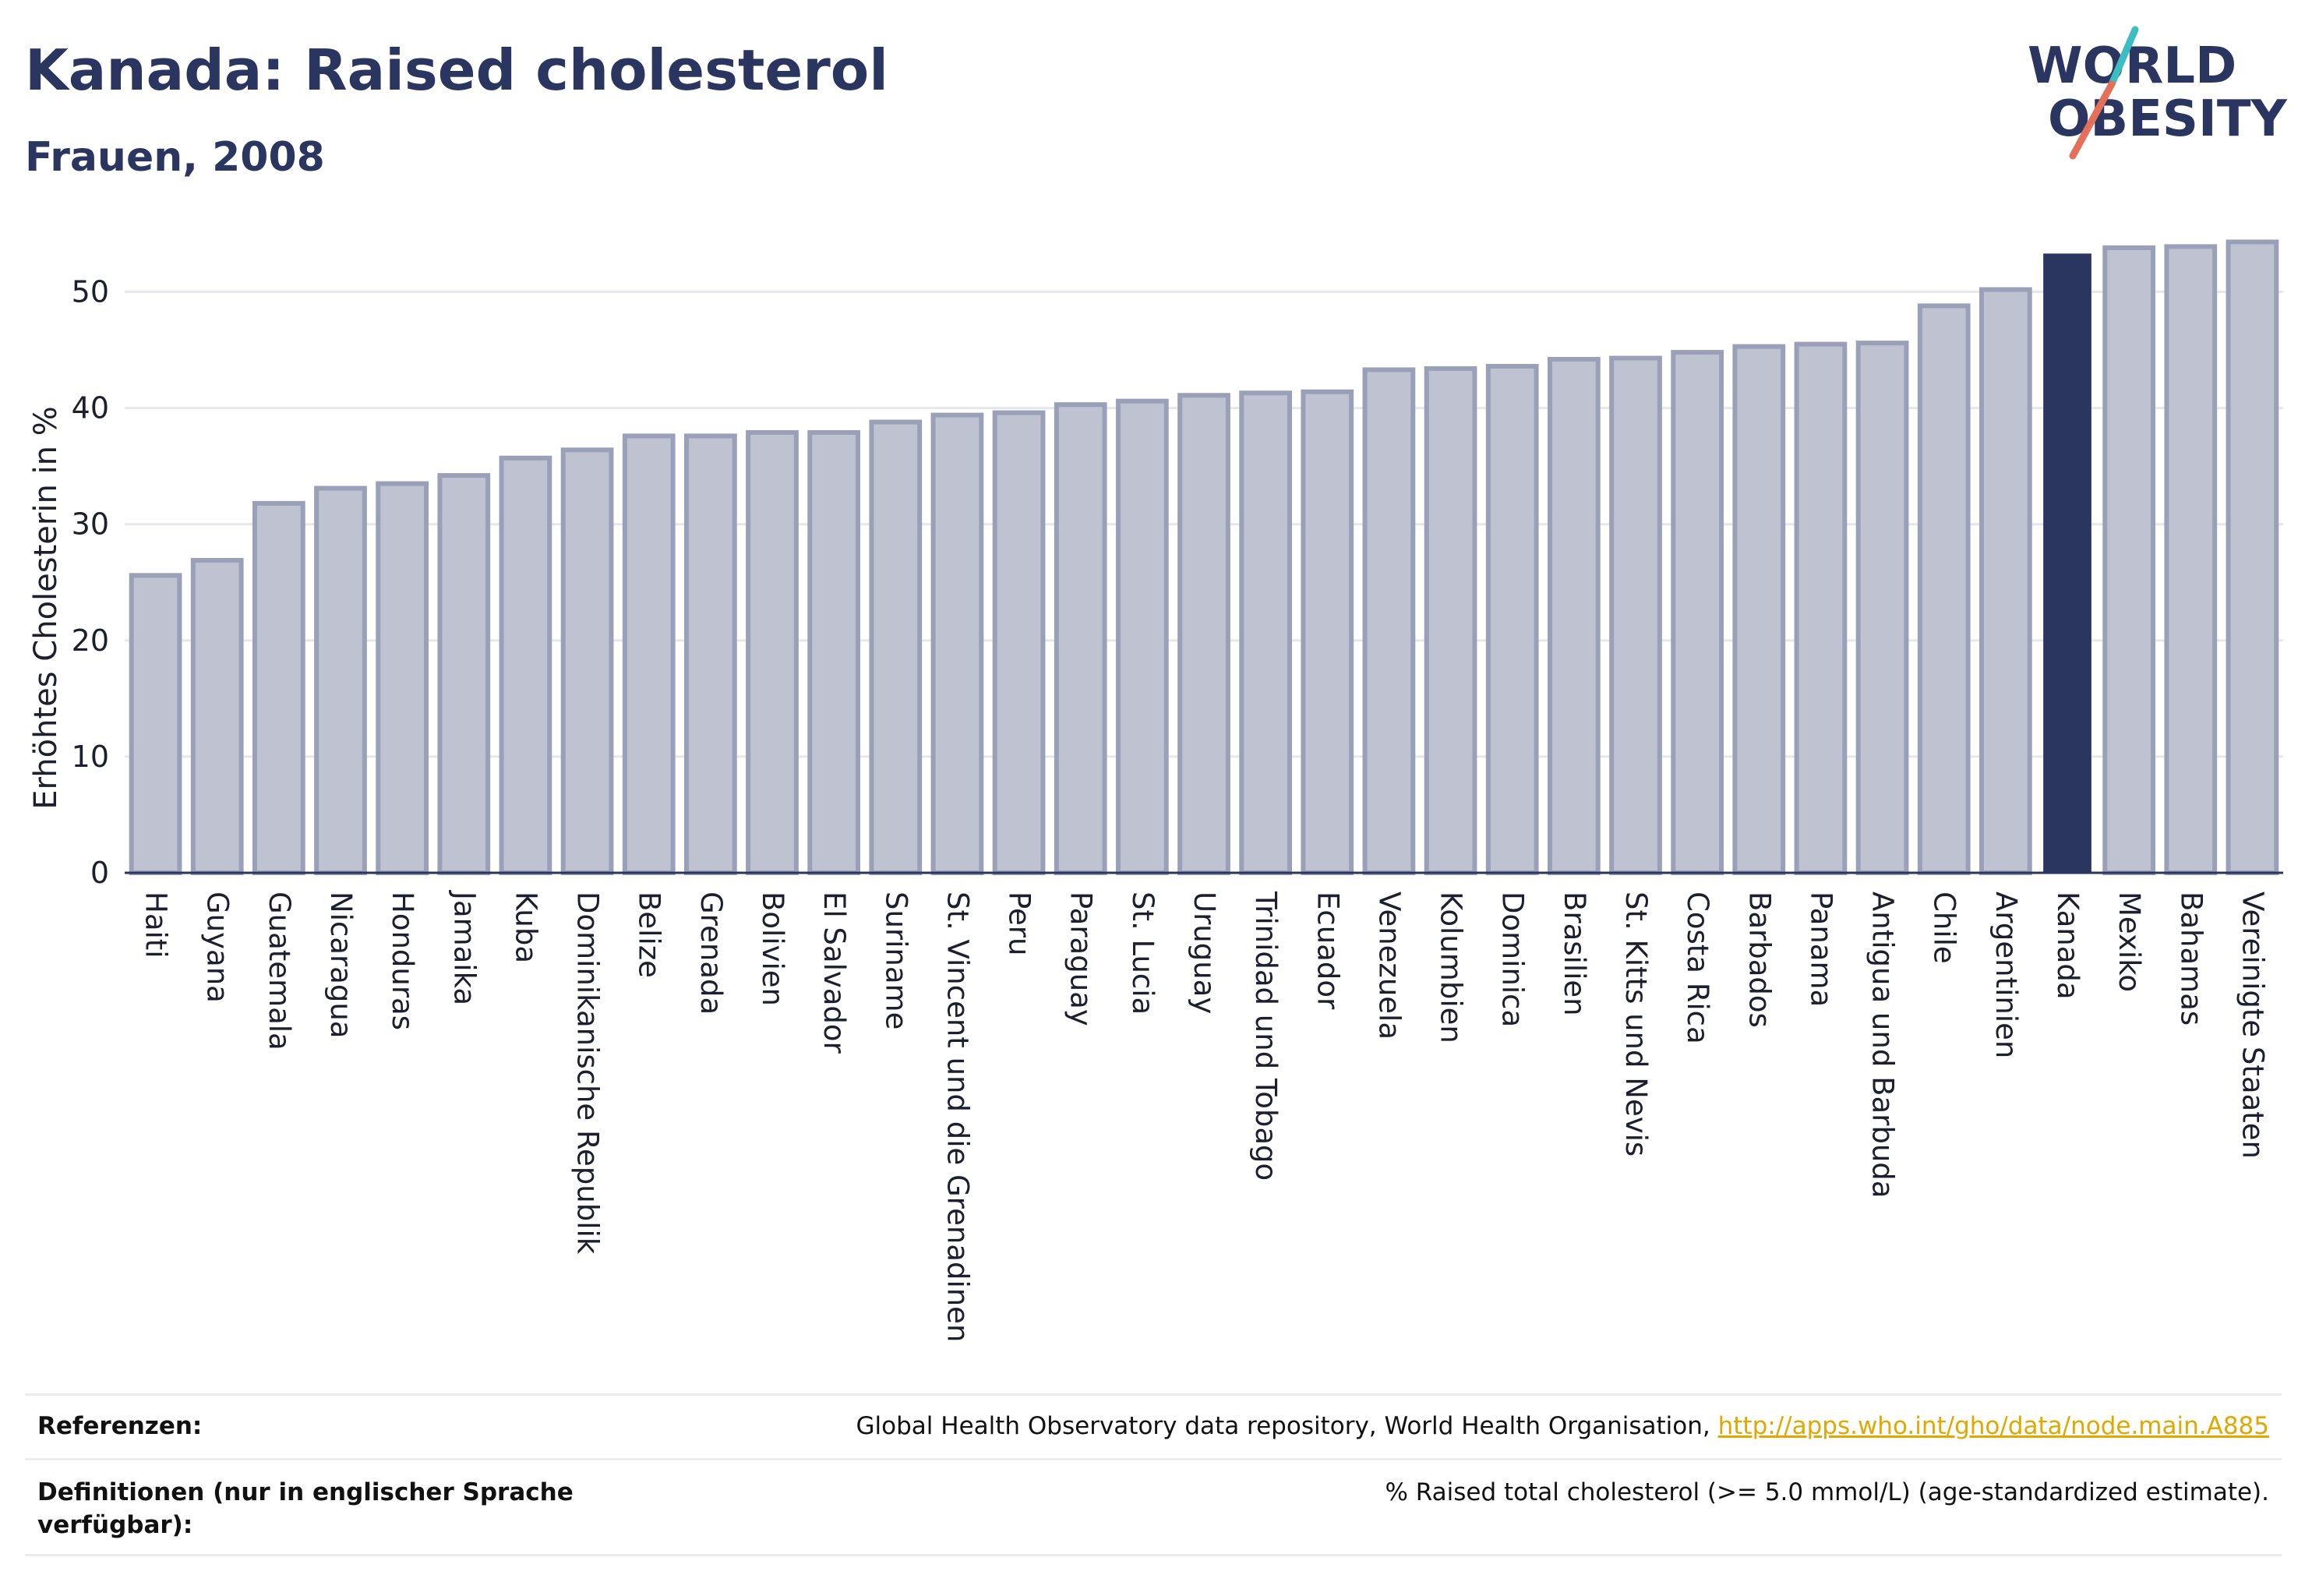  What do you see at coordinates (1882, 608) in the screenshot?
I see `bar-antigua-und-barbuda` at bounding box center [1882, 608].